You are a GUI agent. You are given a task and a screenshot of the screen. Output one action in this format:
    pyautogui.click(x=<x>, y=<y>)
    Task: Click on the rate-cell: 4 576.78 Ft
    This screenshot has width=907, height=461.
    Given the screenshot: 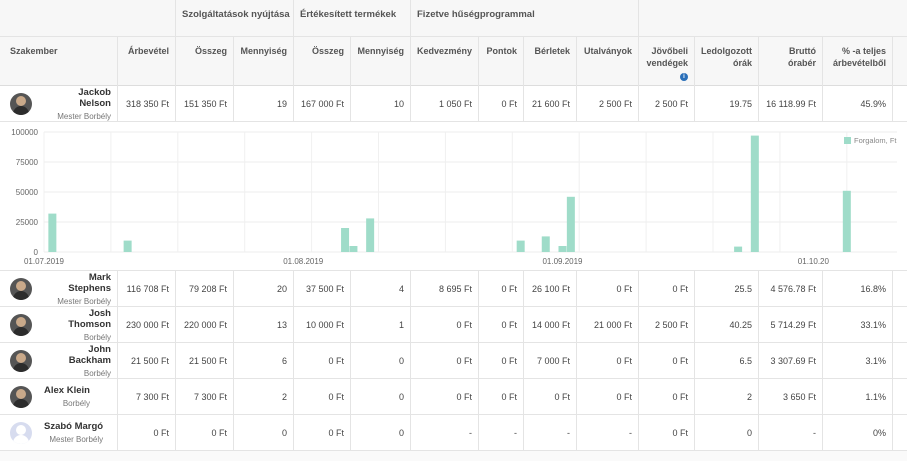 What is the action you would take?
    pyautogui.click(x=790, y=288)
    